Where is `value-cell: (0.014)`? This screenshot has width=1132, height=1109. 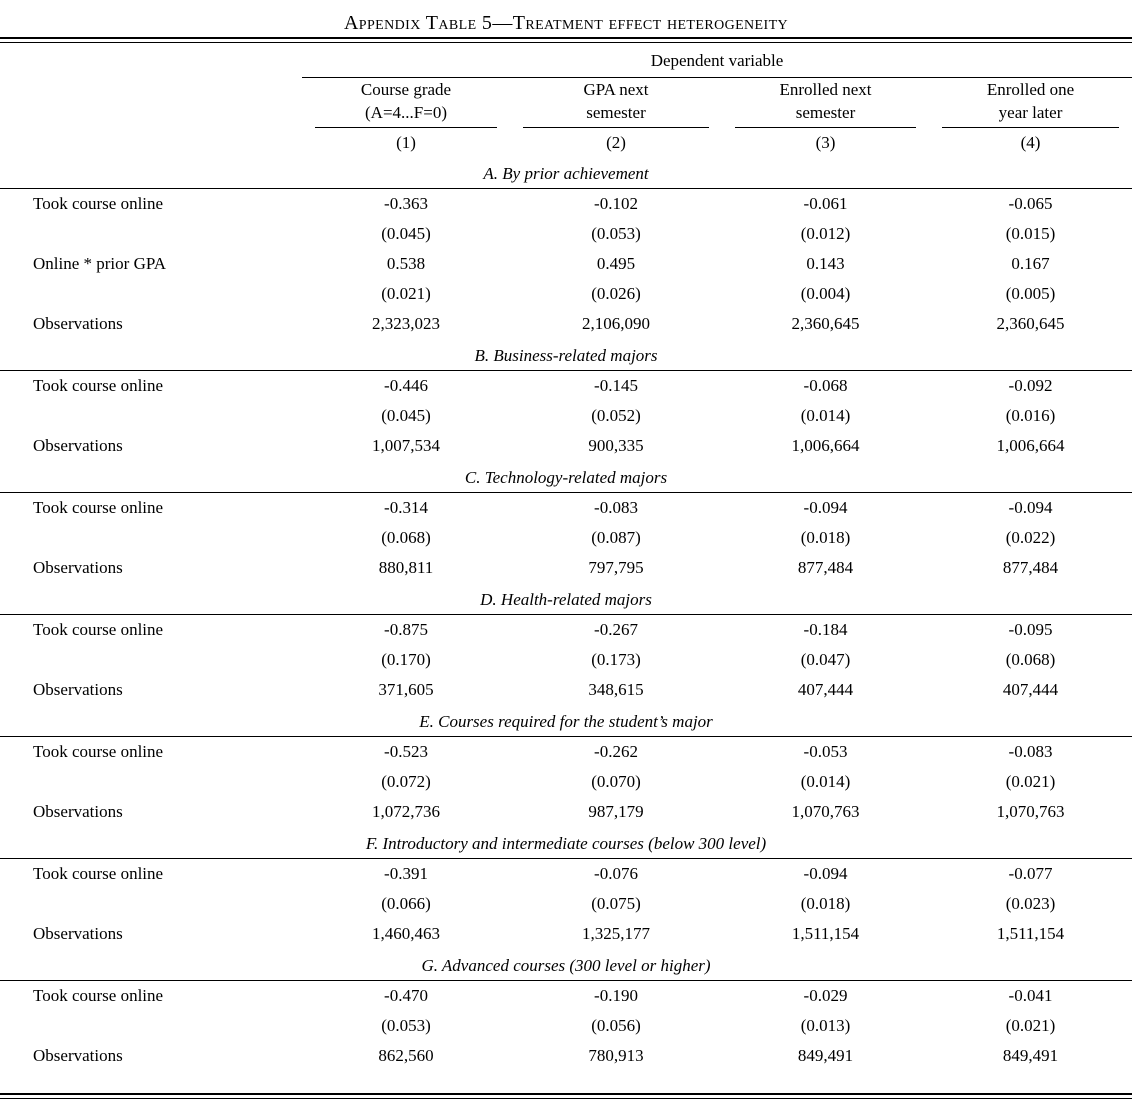 value-cell: (0.014) is located at coordinates (825, 415).